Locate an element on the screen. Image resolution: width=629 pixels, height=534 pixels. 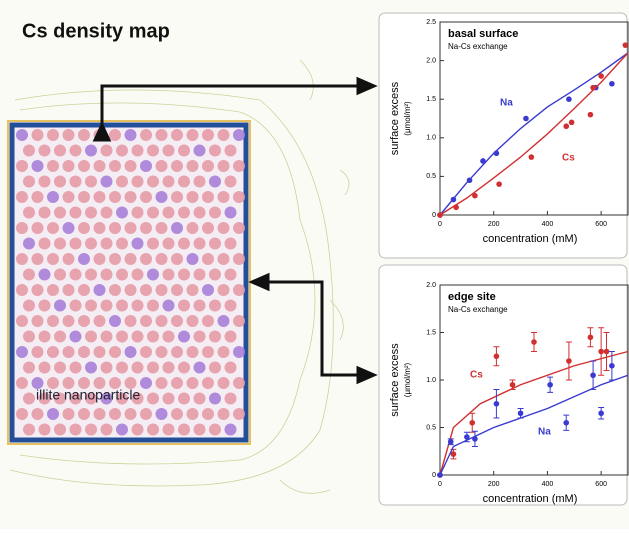
series-label: Cs is located at coordinates (568, 158).